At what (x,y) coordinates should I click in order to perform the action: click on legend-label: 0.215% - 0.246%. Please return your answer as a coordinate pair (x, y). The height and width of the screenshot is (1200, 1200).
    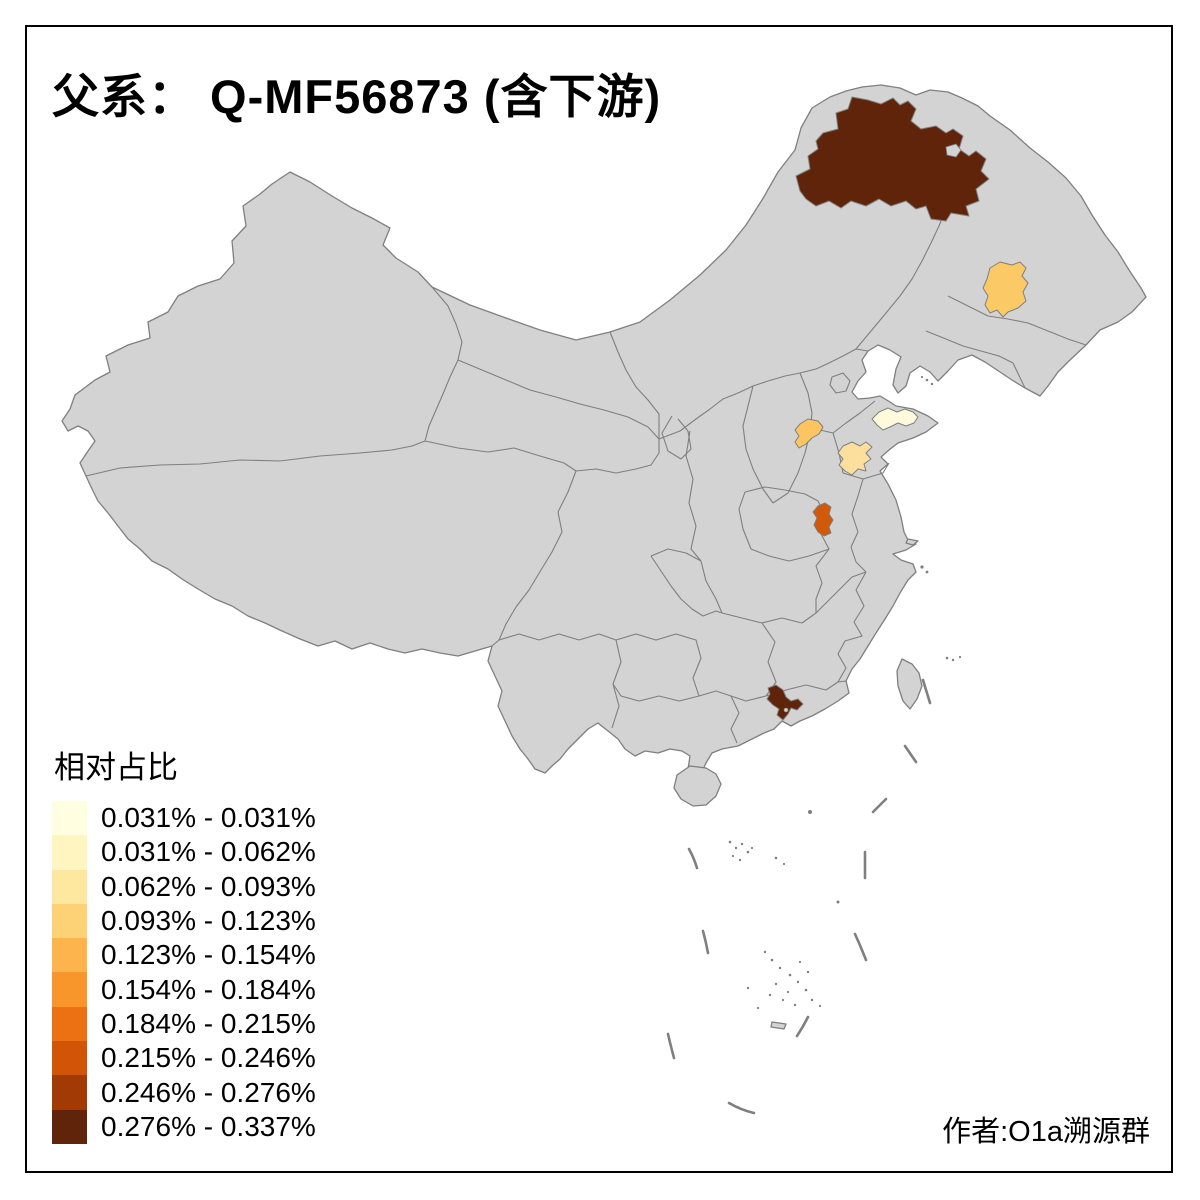
    Looking at the image, I should click on (208, 1058).